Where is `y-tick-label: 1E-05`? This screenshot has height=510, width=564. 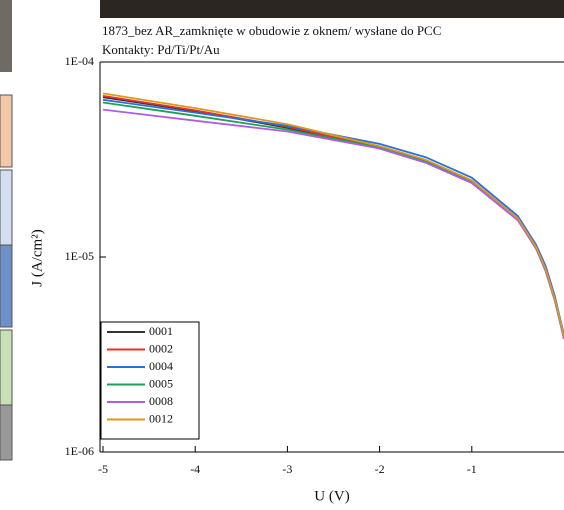 y-tick-label: 1E-05 is located at coordinates (79, 256).